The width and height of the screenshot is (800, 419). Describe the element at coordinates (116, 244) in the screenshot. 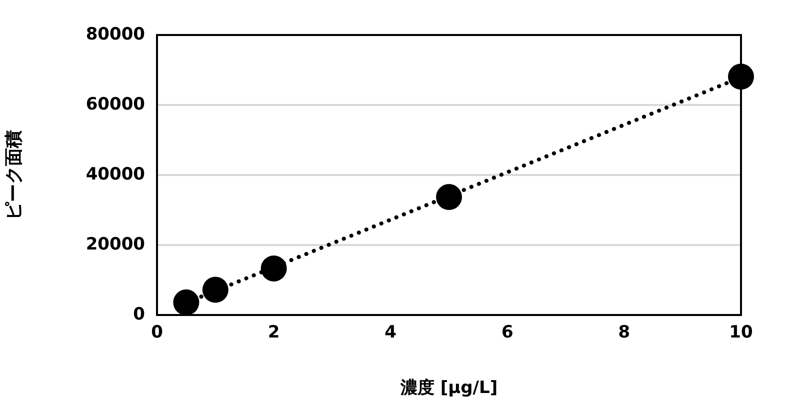

I see `y-tick-label: 20000` at that location.